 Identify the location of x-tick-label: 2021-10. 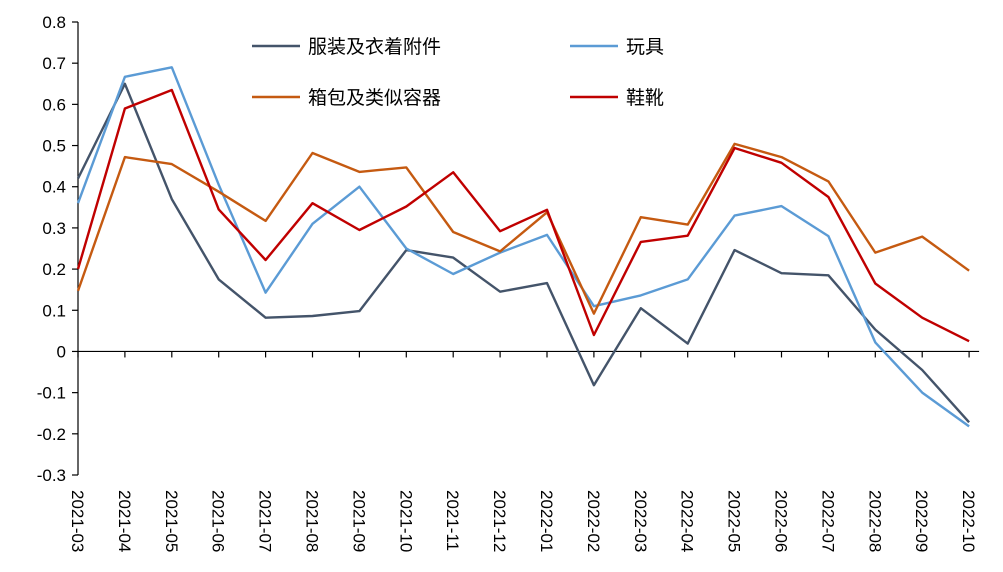
(405, 521).